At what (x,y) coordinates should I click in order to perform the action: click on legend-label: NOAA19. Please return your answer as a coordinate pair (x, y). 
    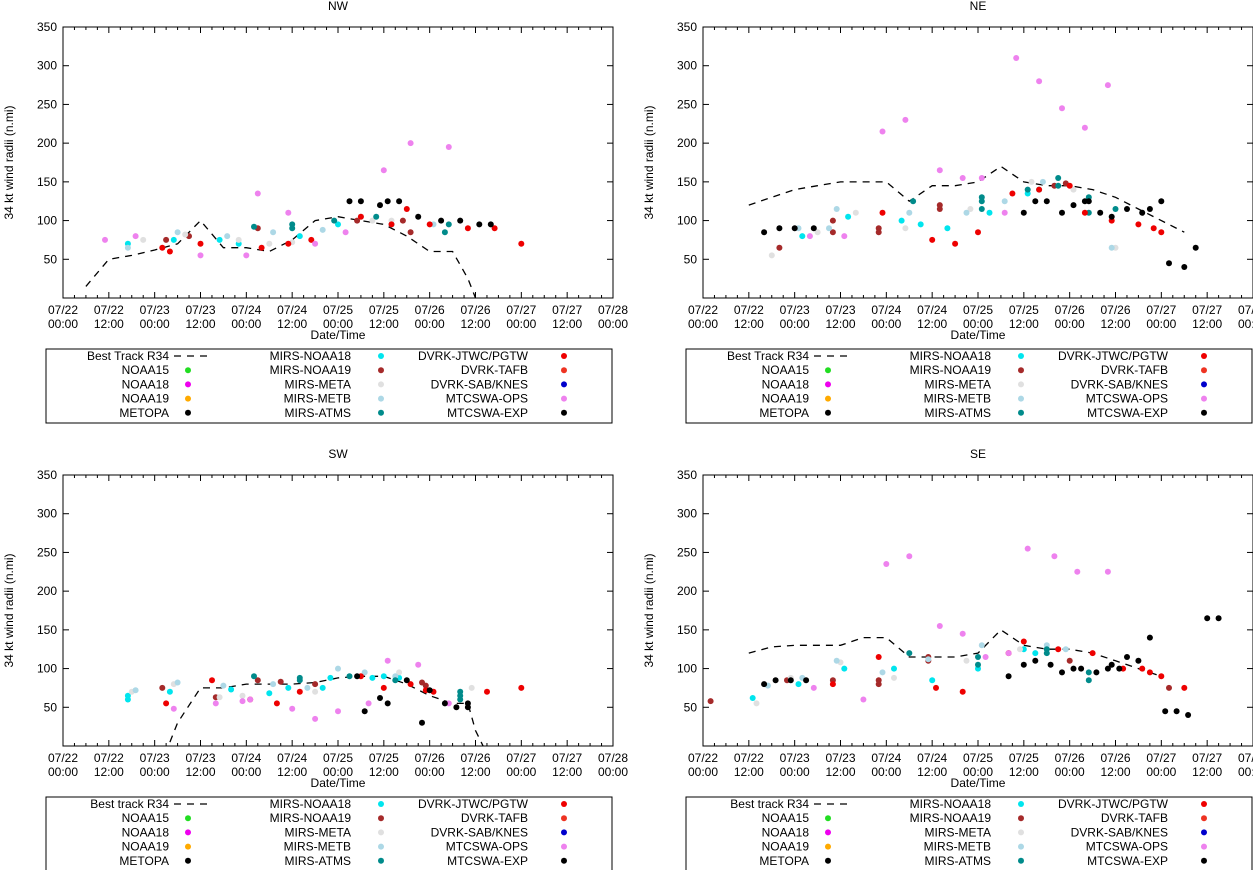
    Looking at the image, I should click on (786, 399).